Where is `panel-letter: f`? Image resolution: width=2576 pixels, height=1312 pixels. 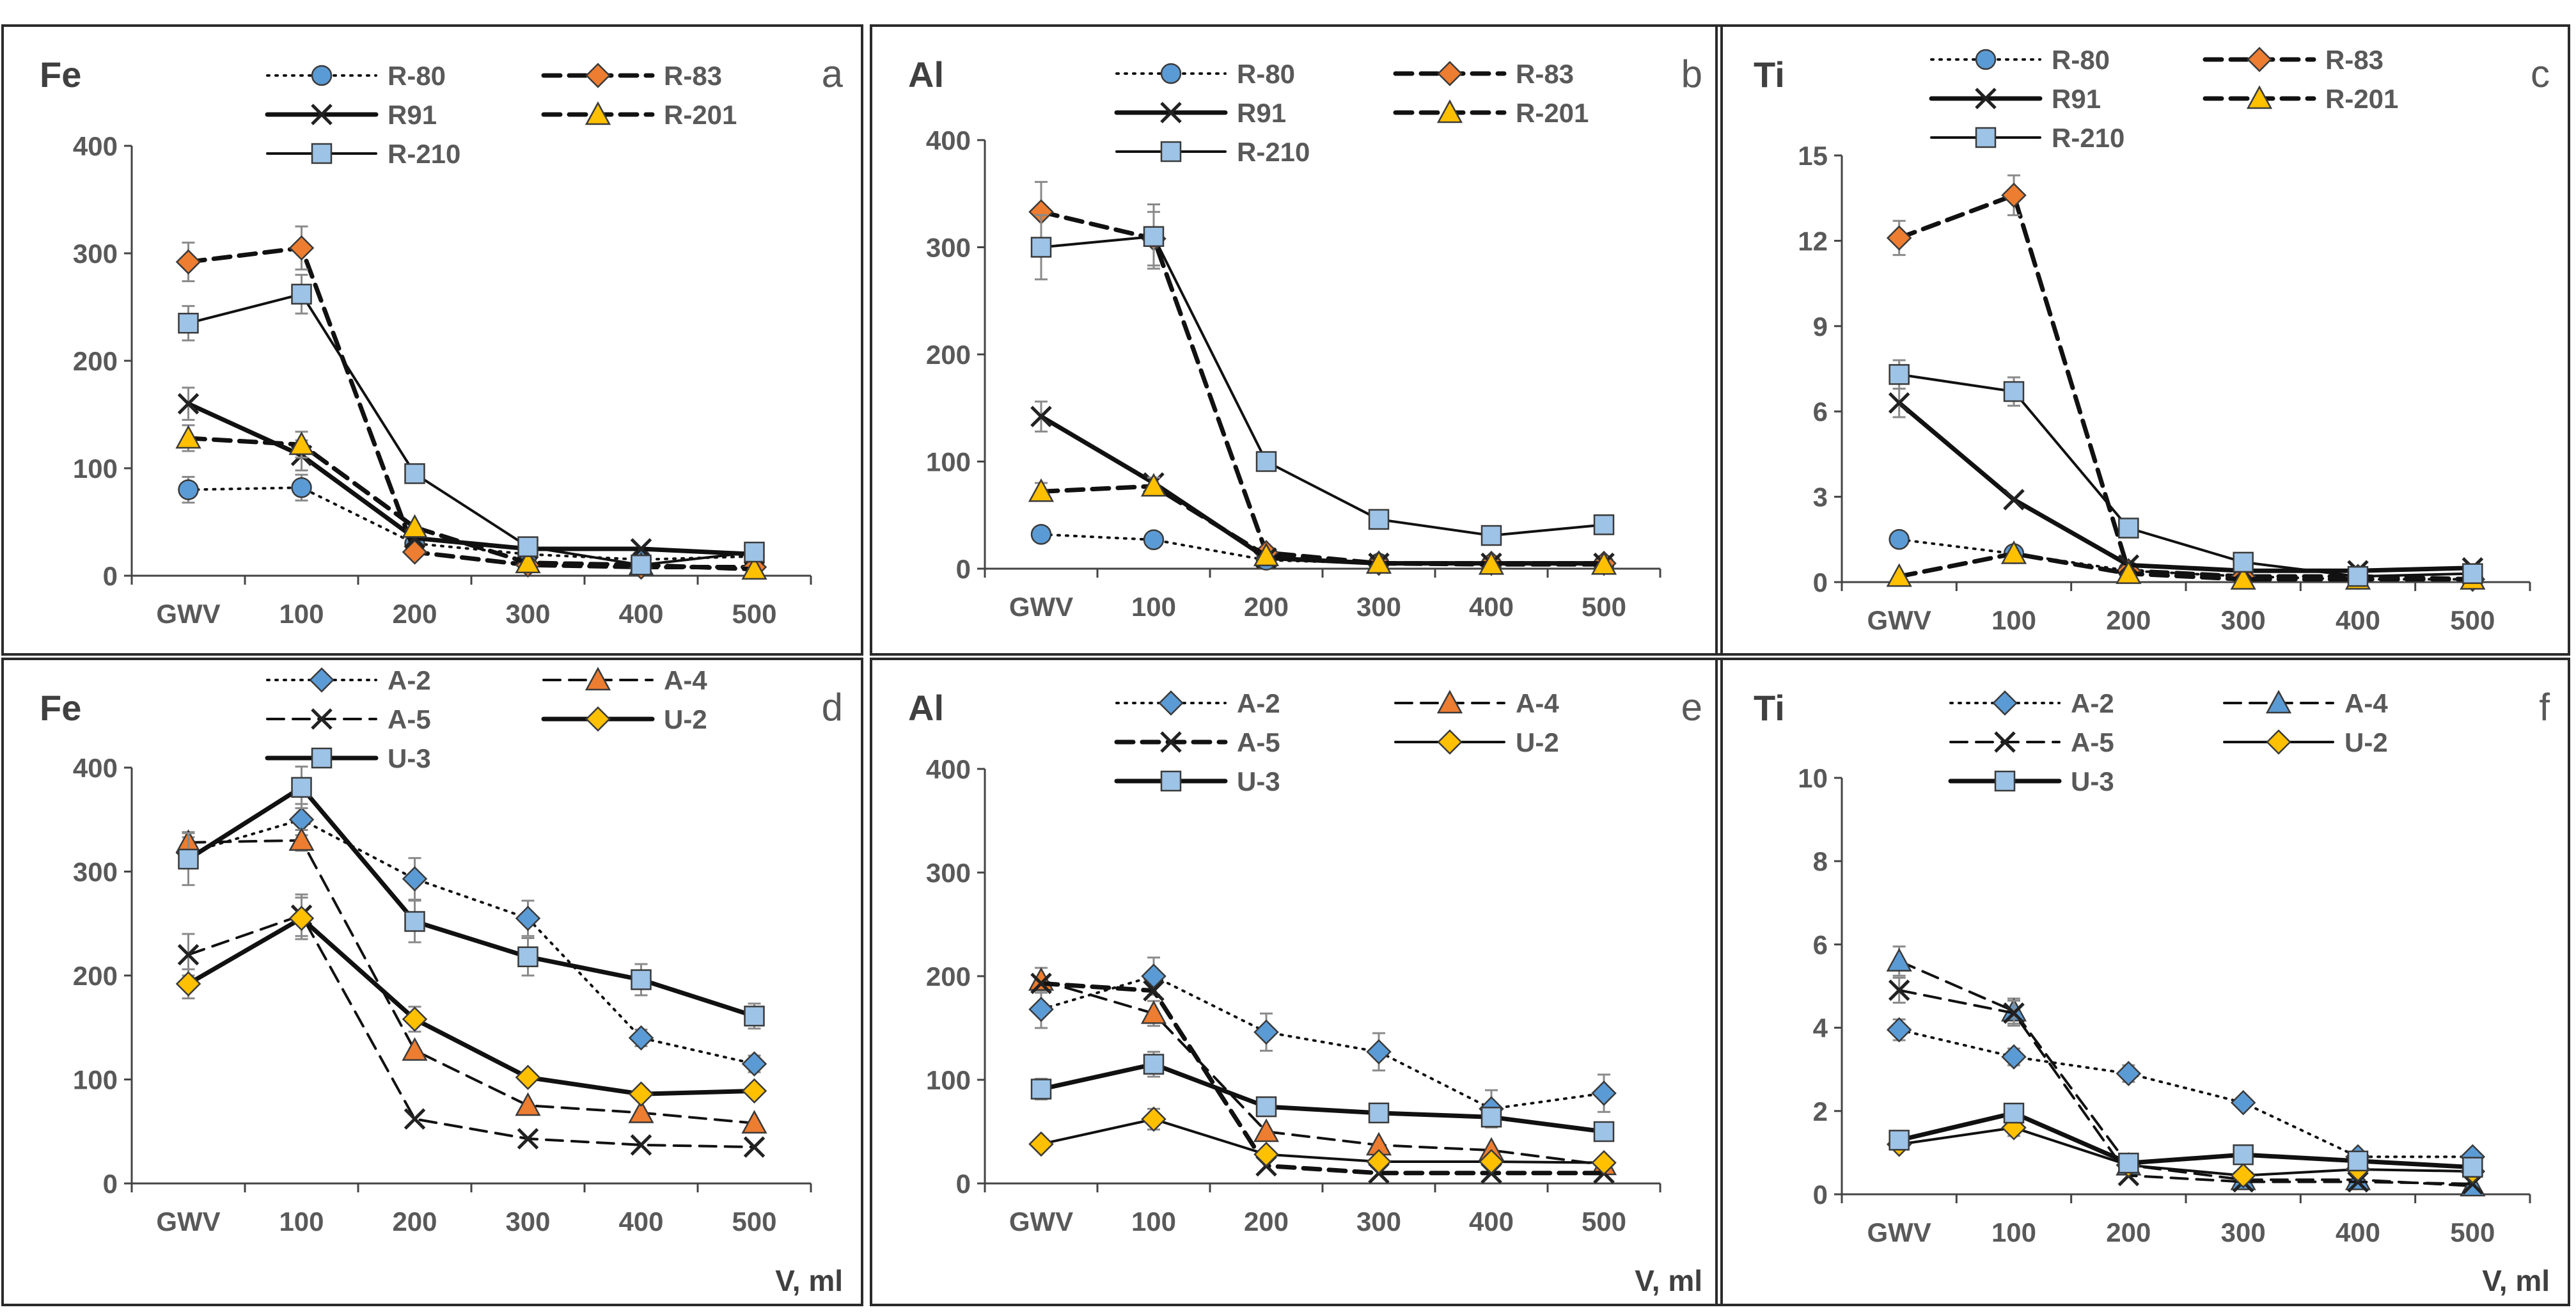 panel-letter: f is located at coordinates (2544, 707).